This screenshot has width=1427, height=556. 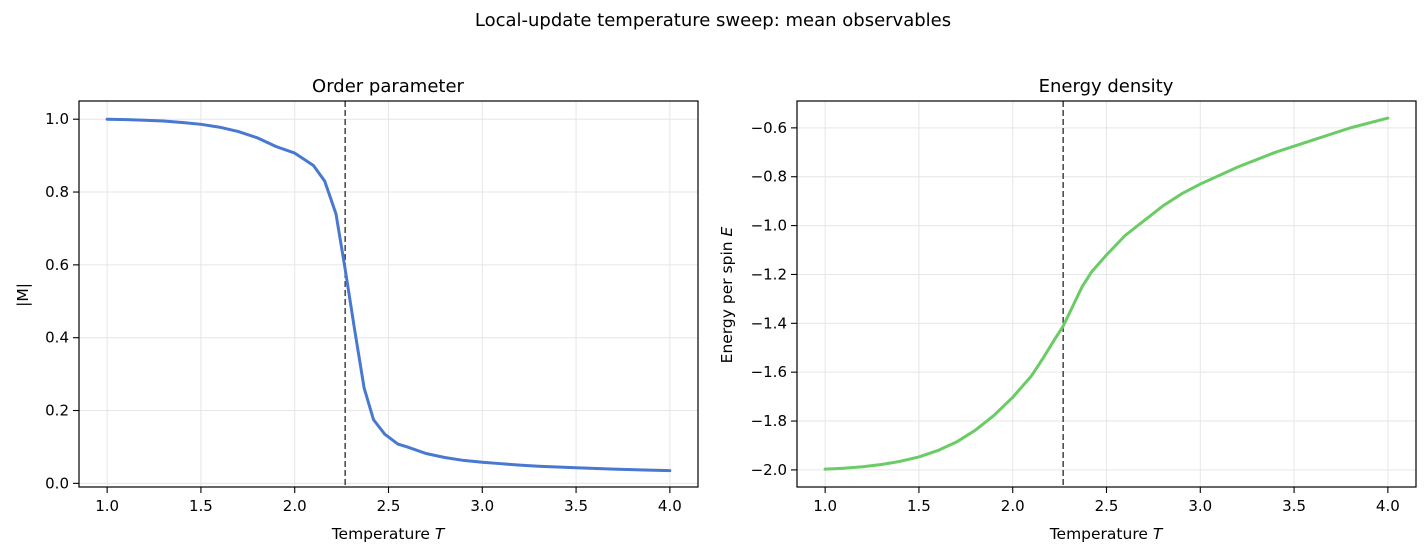 What do you see at coordinates (769, 421) in the screenshot?
I see `y-tick-label: −1.8` at bounding box center [769, 421].